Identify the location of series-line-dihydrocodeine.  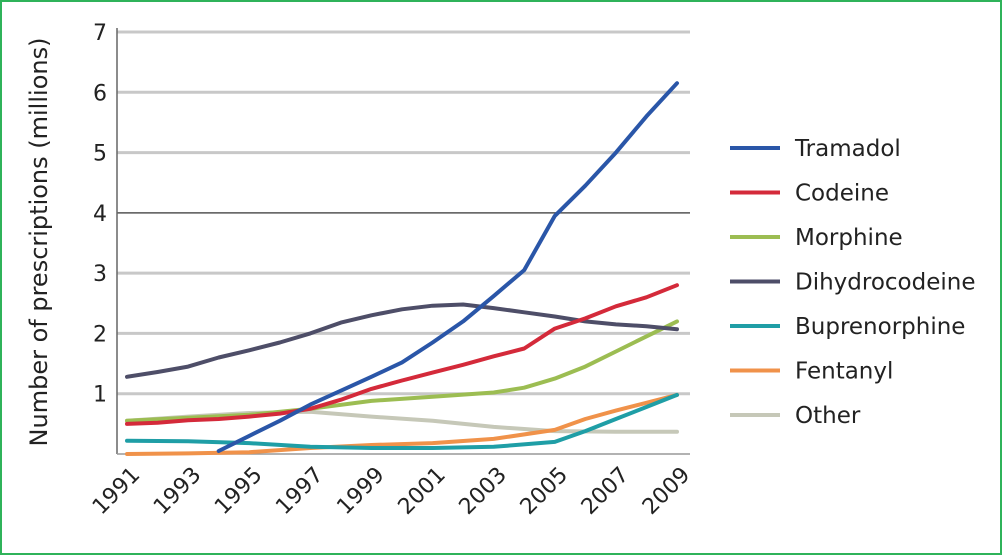
(402, 340).